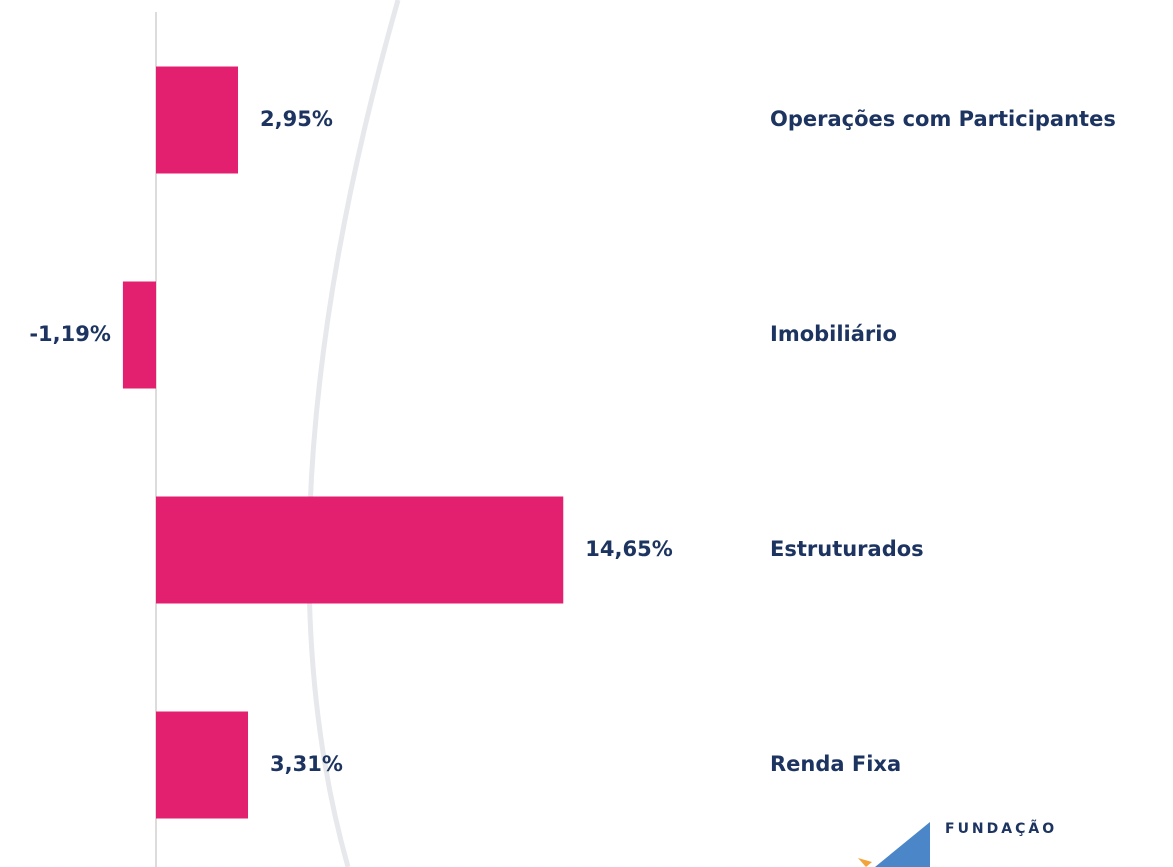  I want to click on background-arc, so click(353, 433).